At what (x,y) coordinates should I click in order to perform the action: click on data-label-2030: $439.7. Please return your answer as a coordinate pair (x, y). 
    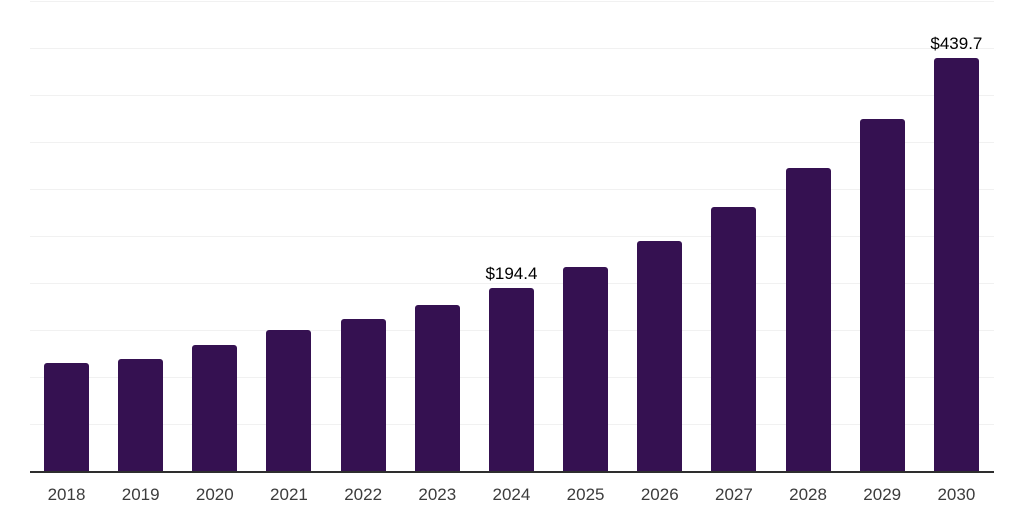
    Looking at the image, I should click on (956, 43).